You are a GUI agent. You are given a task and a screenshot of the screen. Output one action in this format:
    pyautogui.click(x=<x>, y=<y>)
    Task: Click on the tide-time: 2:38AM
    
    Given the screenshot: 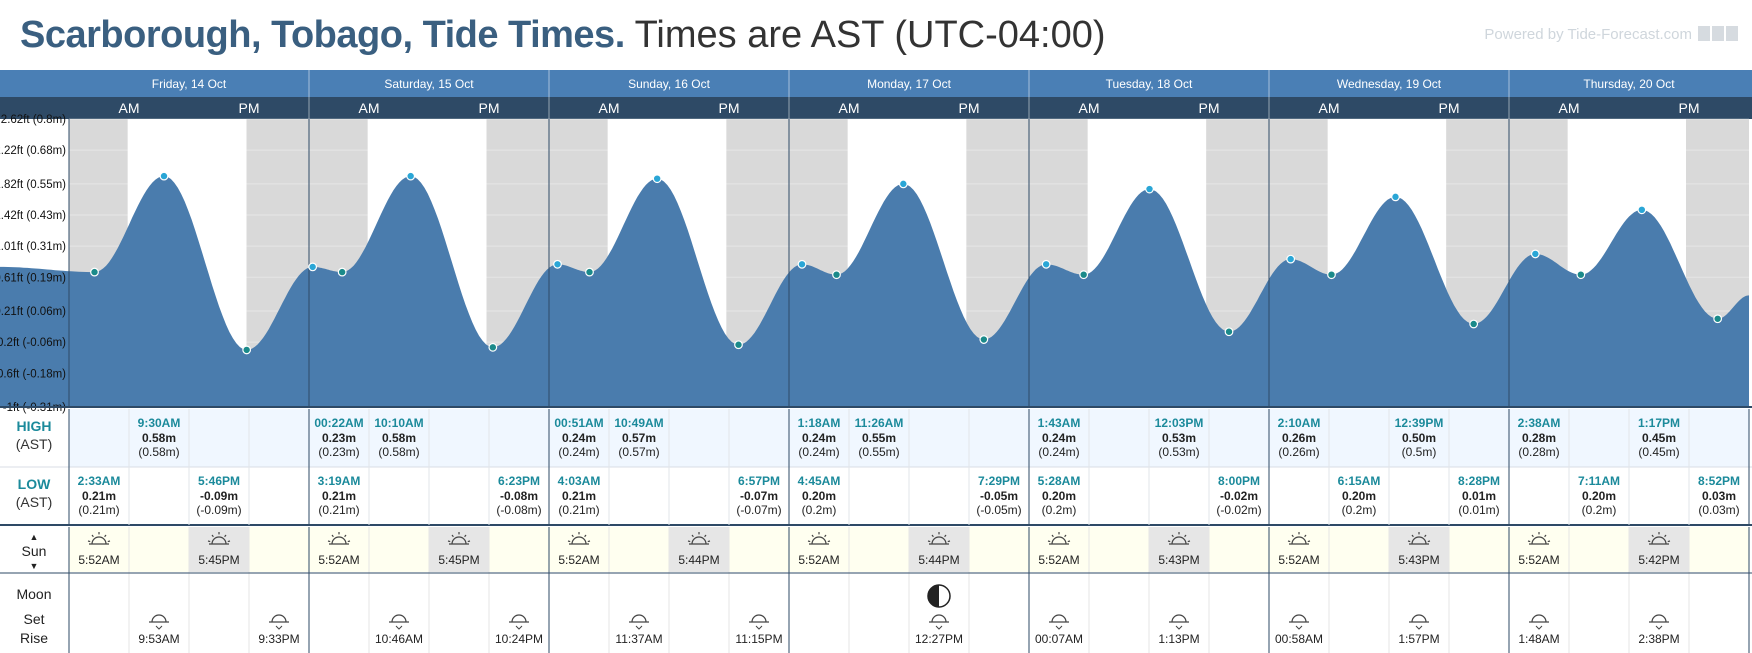 What is the action you would take?
    pyautogui.click(x=1539, y=423)
    